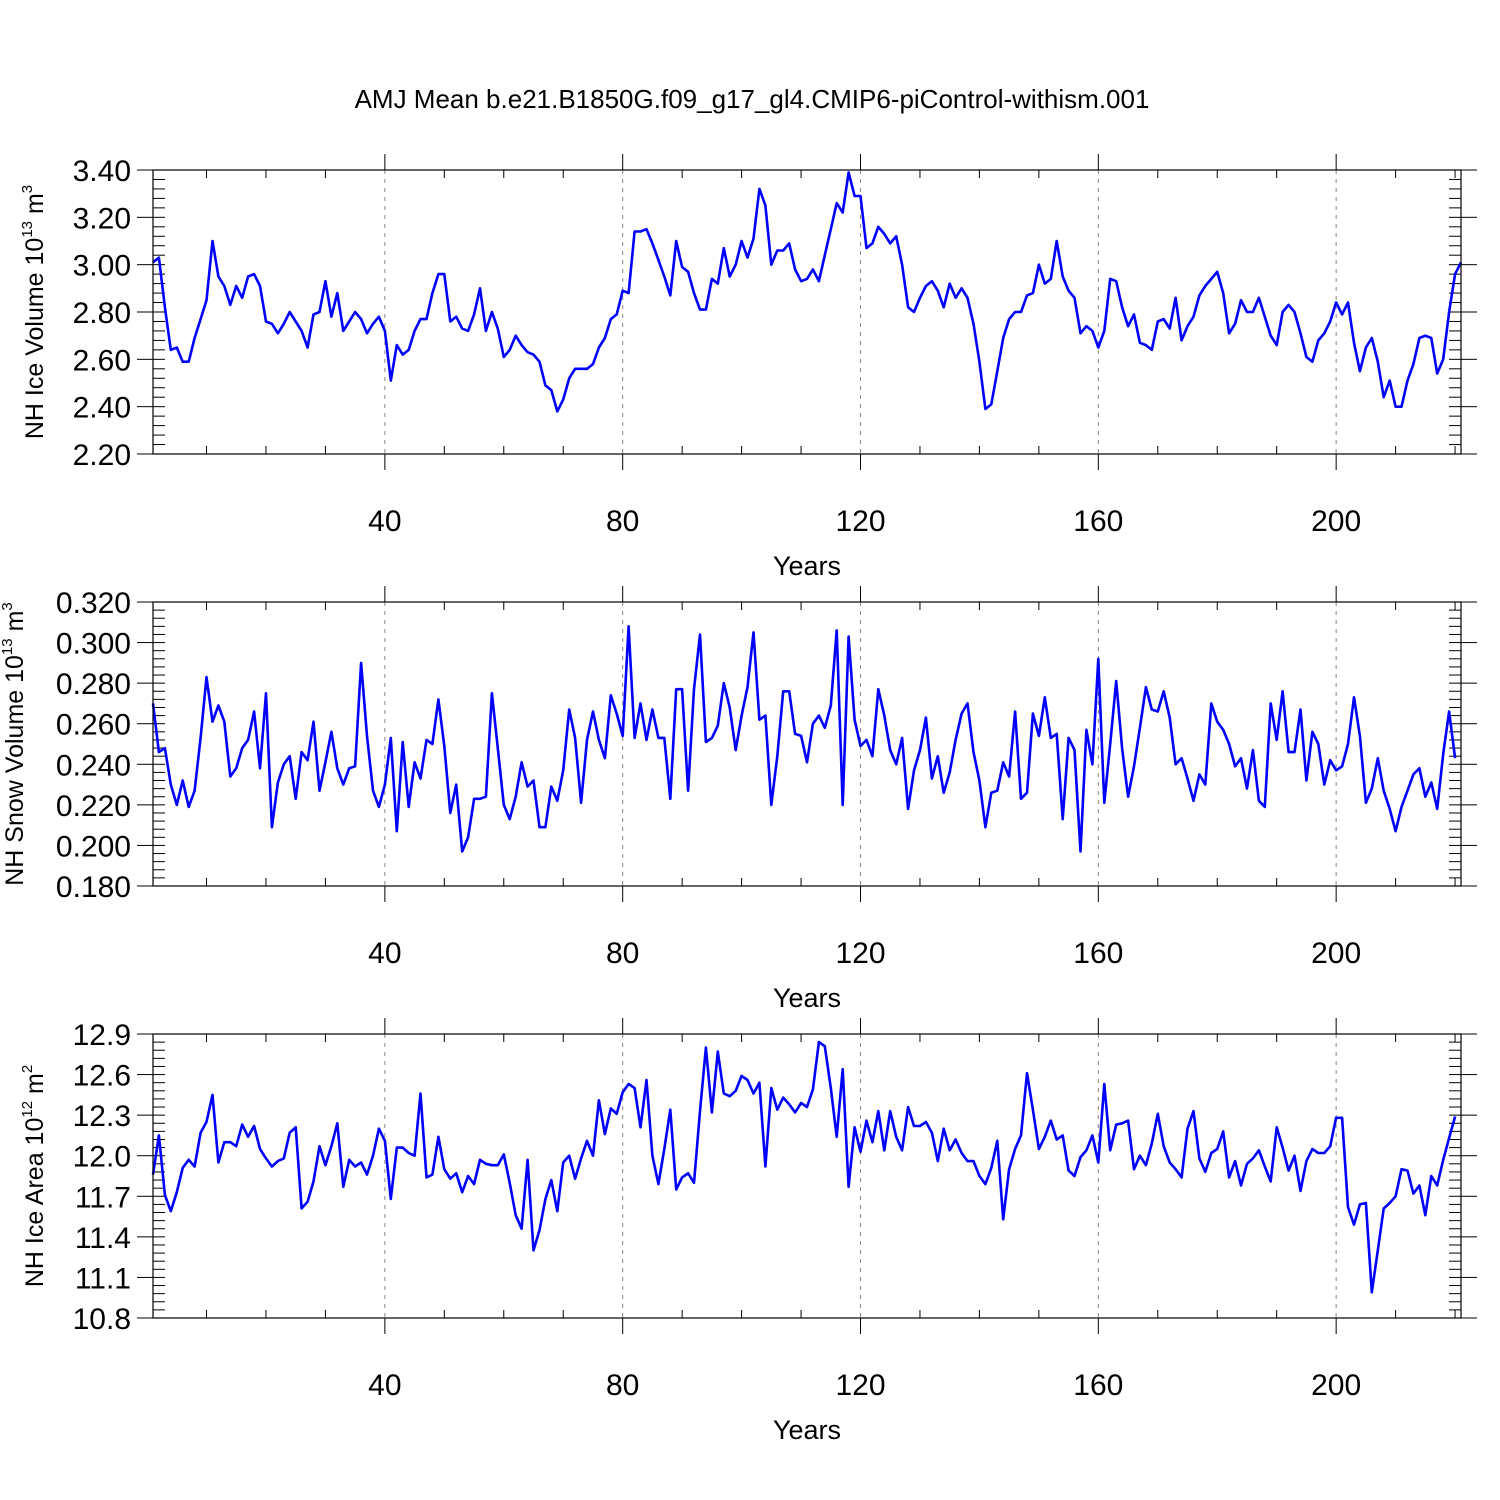  Describe the element at coordinates (103, 1278) in the screenshot. I see `y-tick-label: 11.1` at that location.